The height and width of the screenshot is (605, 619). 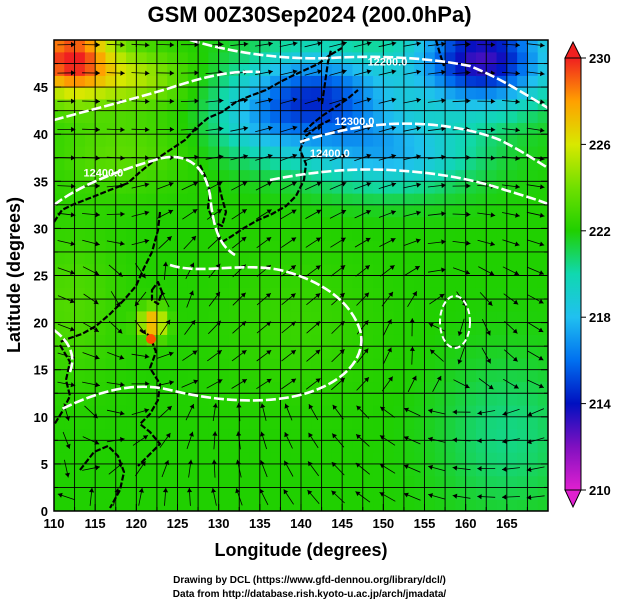 I want to click on contour-labels: 12200.0 12300.0 12400.0 12400.0, so click(x=246, y=117).